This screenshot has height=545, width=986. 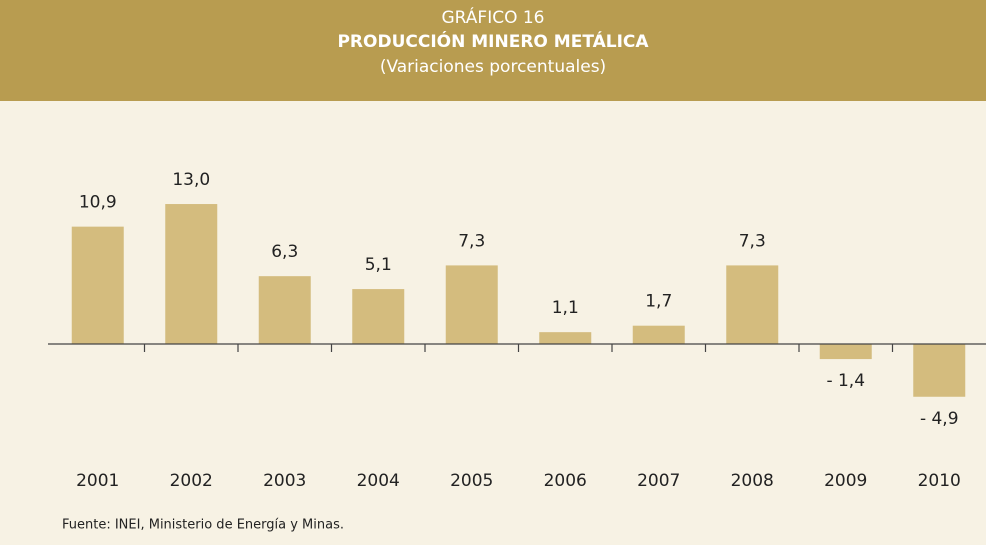 What do you see at coordinates (284, 481) in the screenshot?
I see `x-tick-label: 2003` at bounding box center [284, 481].